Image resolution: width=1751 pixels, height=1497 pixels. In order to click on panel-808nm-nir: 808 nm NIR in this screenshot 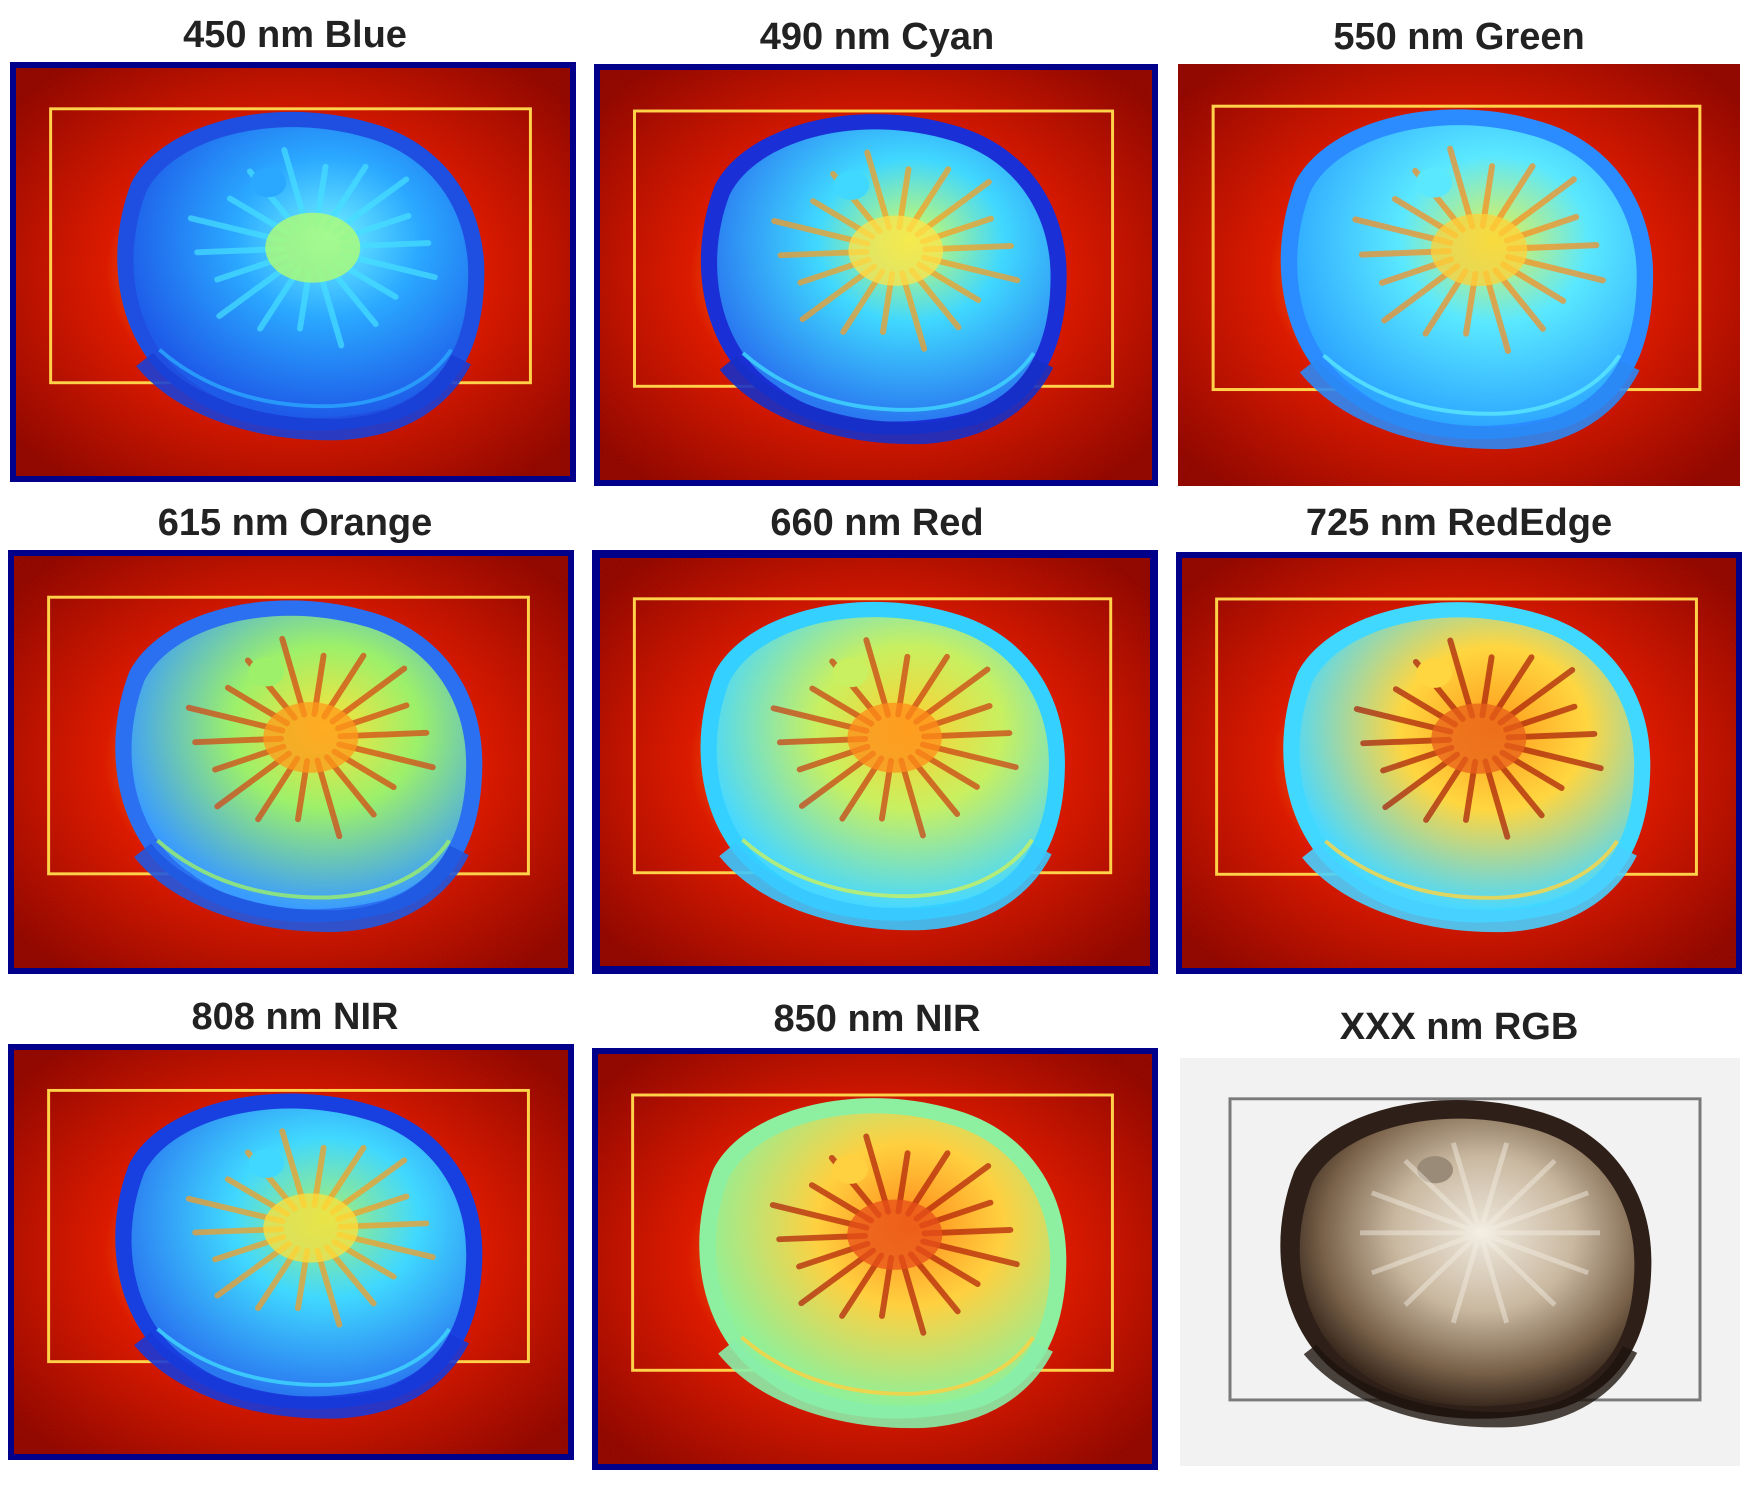, I will do `click(295, 1233)`.